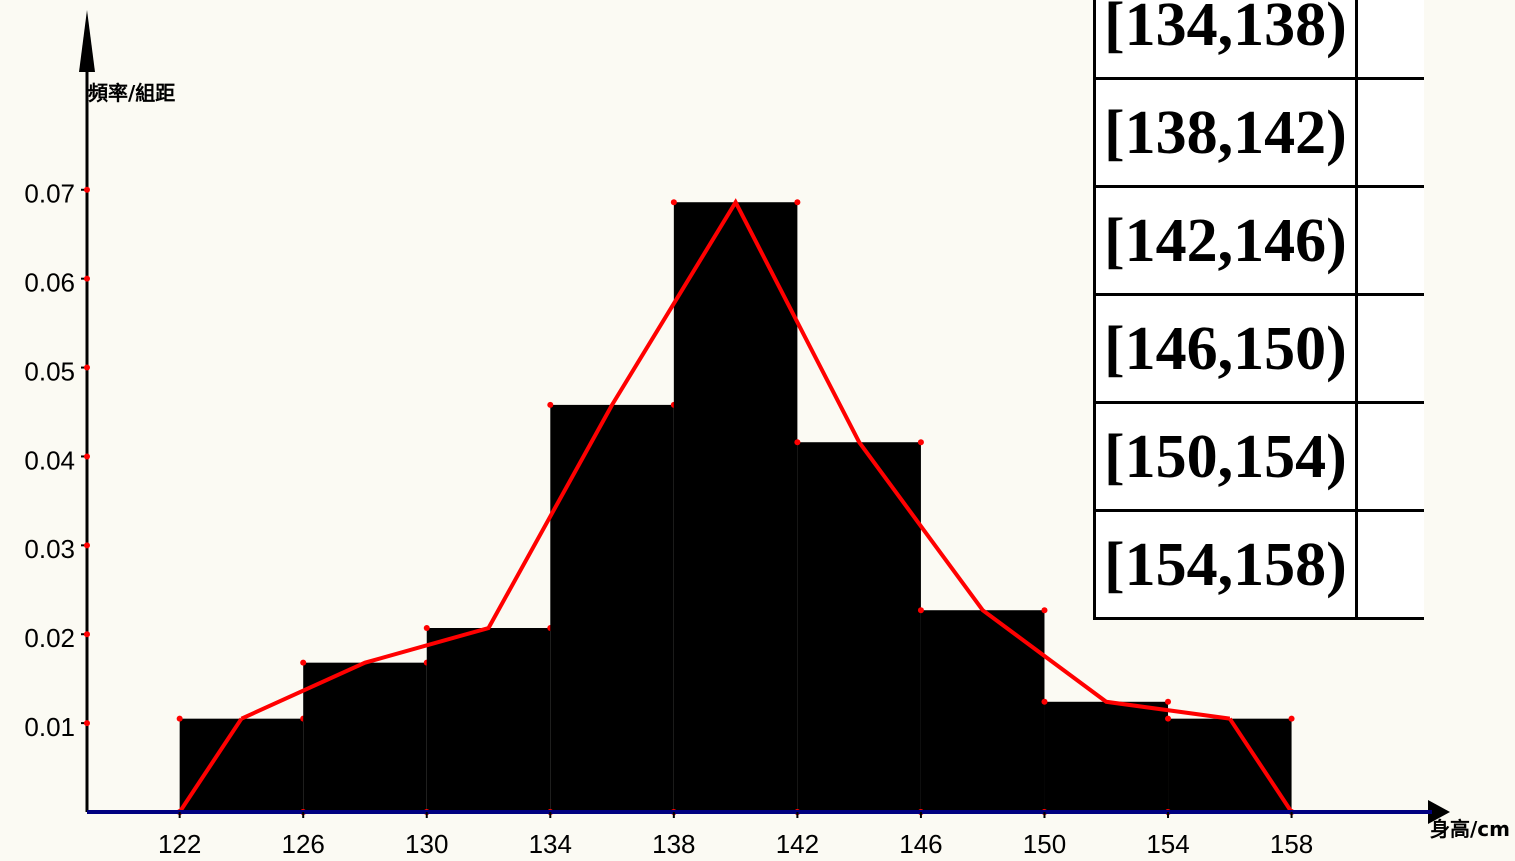 This screenshot has height=861, width=1515. Describe the element at coordinates (1470, 829) in the screenshot. I see `x-axis-label: 身高/cm` at that location.